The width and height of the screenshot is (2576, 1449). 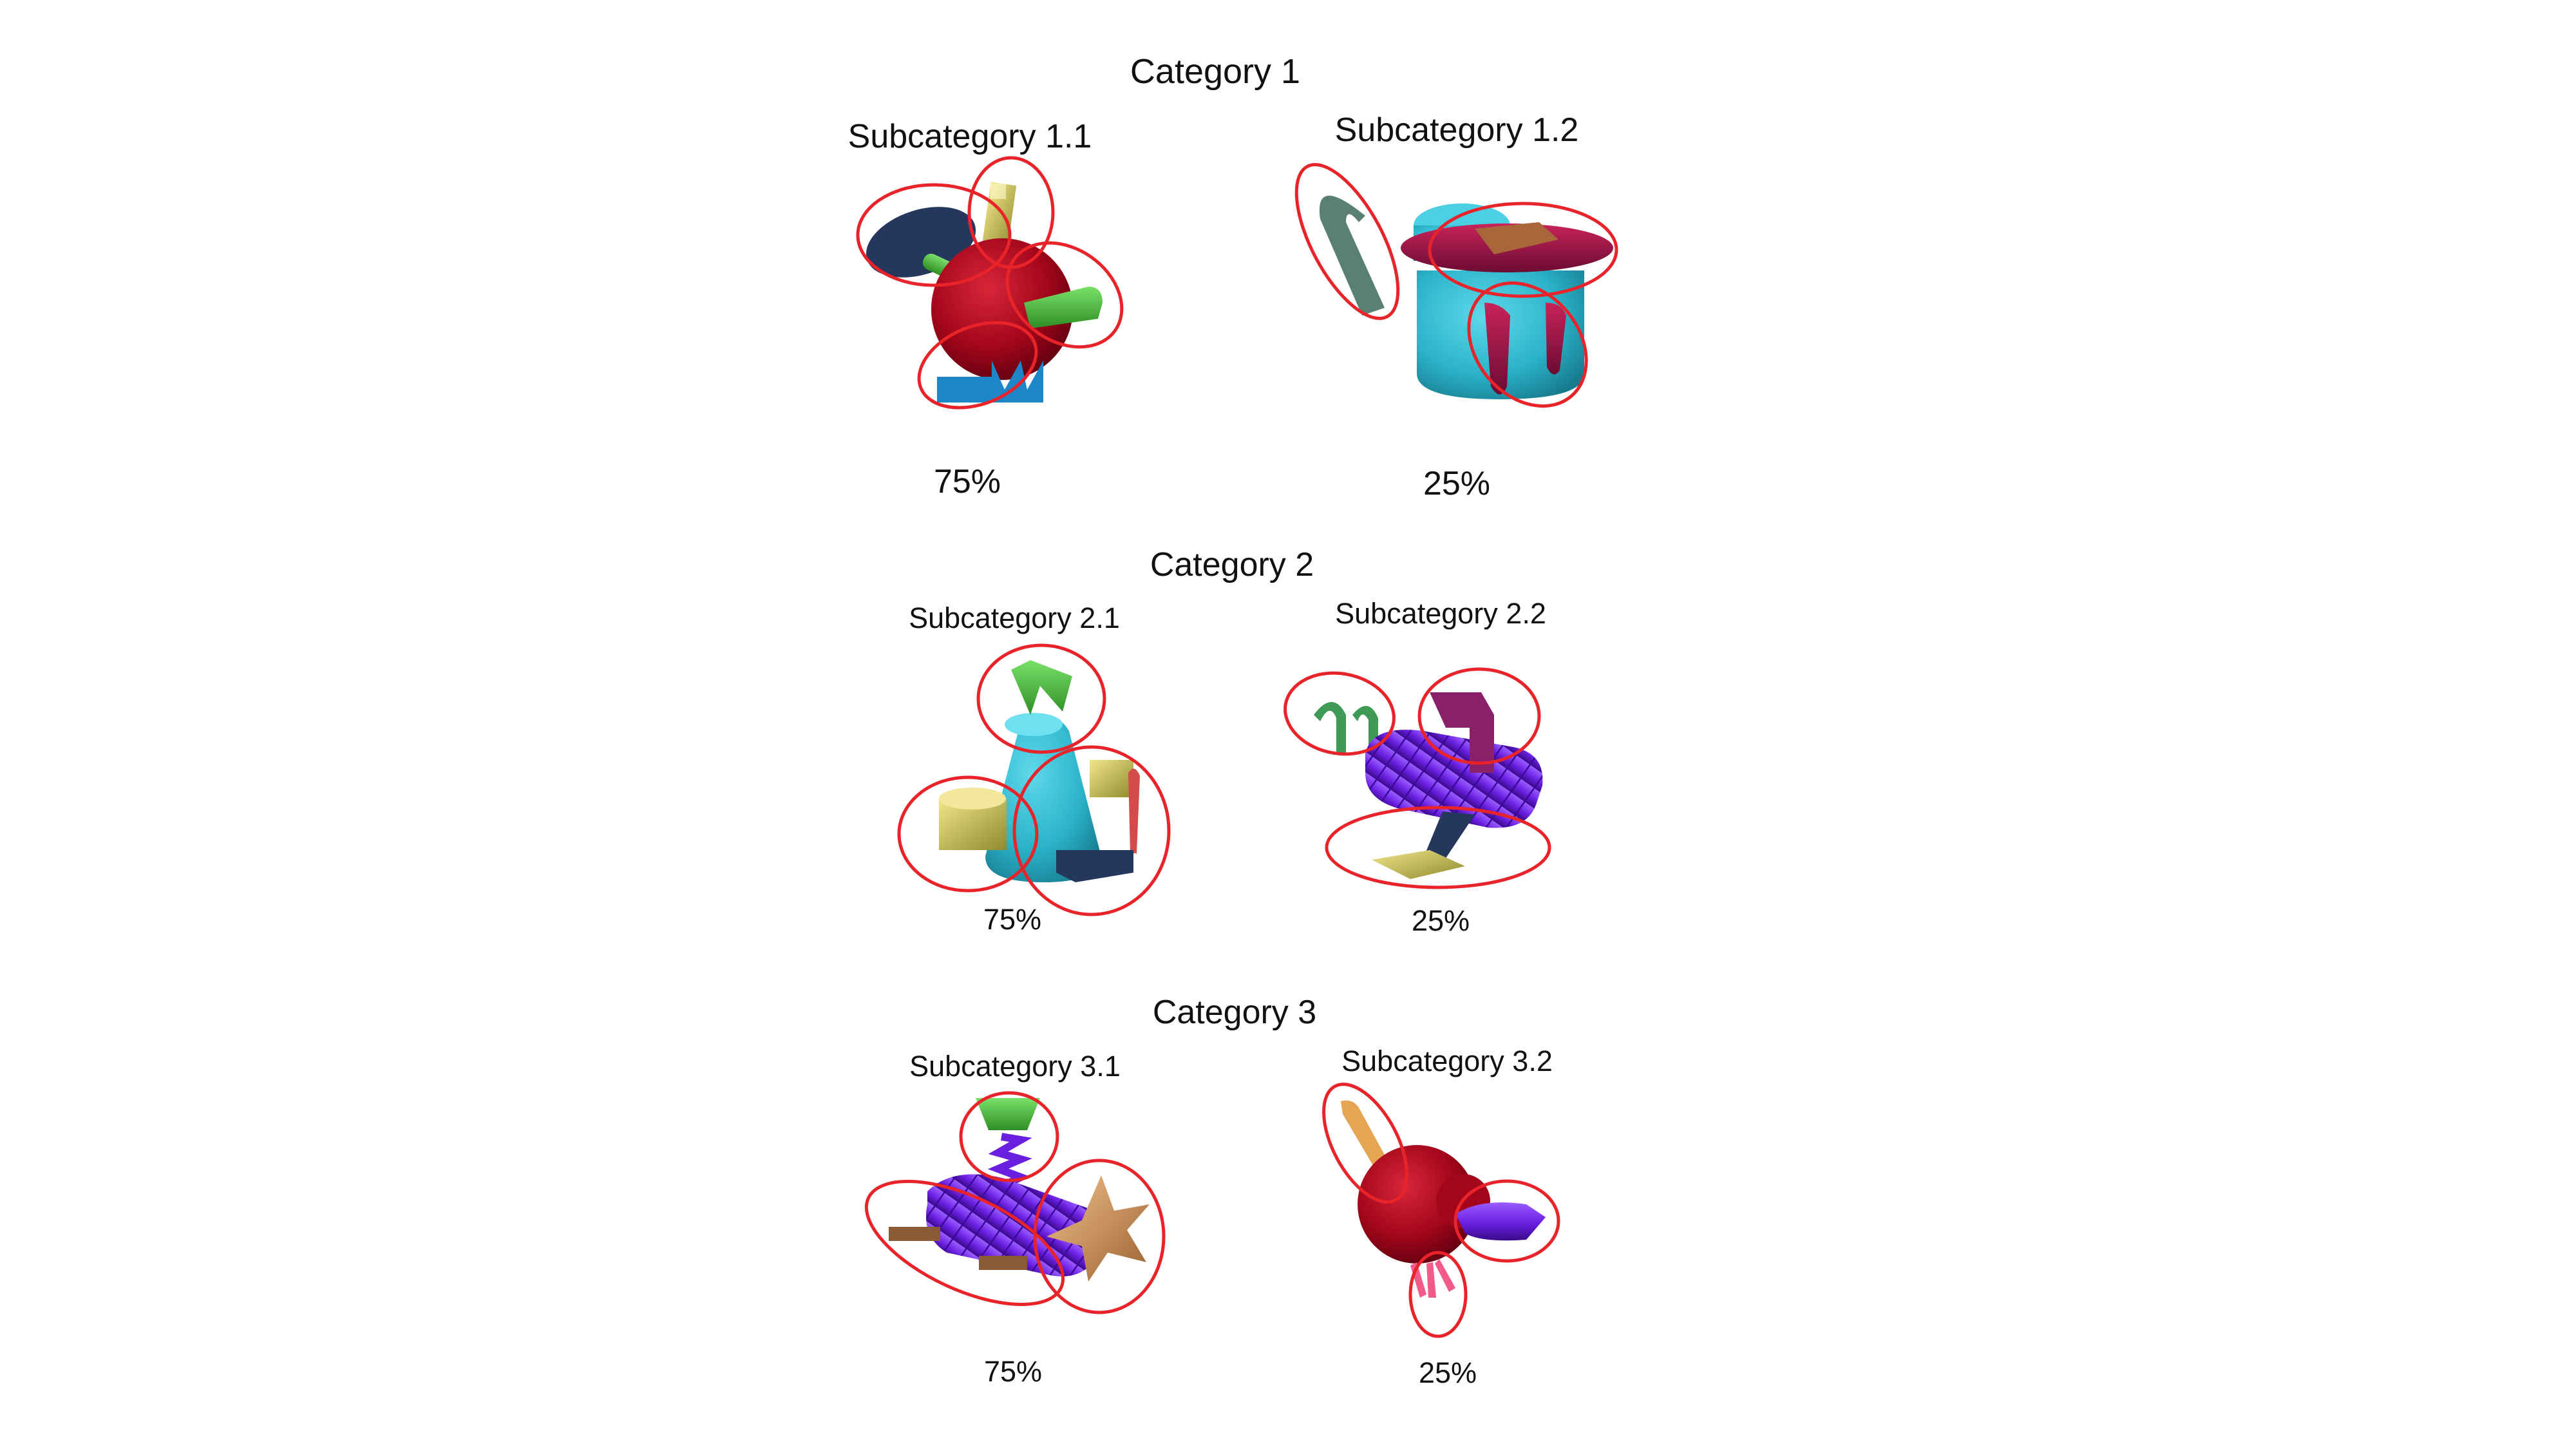 What do you see at coordinates (1015, 1202) in the screenshot?
I see `purple-tube-star-assembly-icon` at bounding box center [1015, 1202].